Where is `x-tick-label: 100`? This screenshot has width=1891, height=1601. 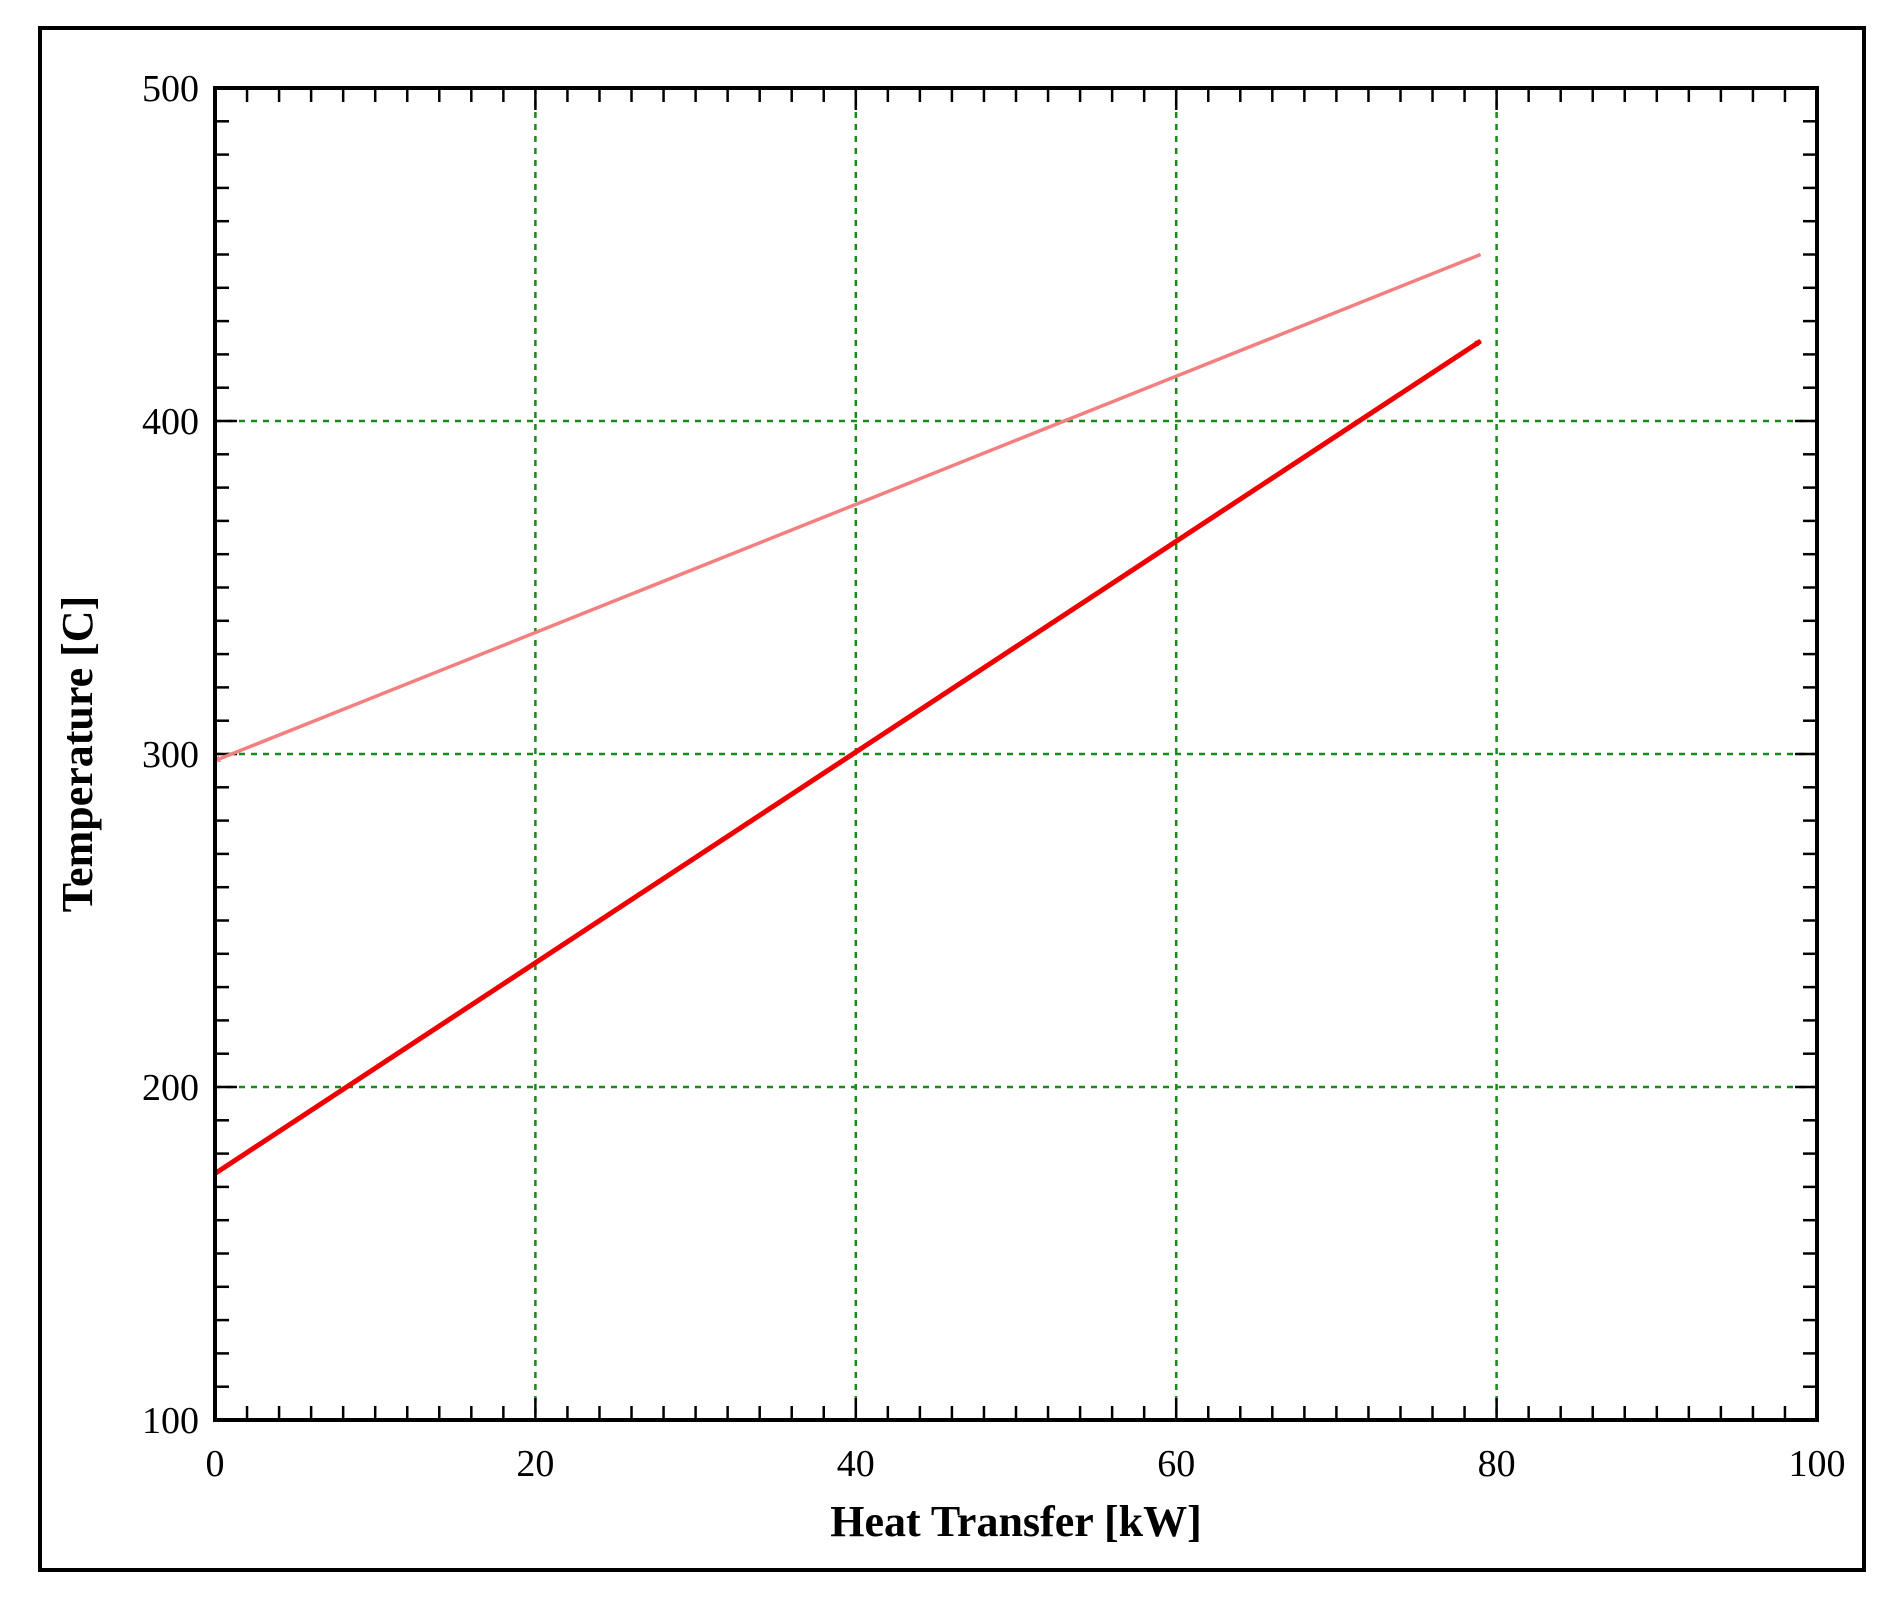
x-tick-label: 100 is located at coordinates (1817, 1464).